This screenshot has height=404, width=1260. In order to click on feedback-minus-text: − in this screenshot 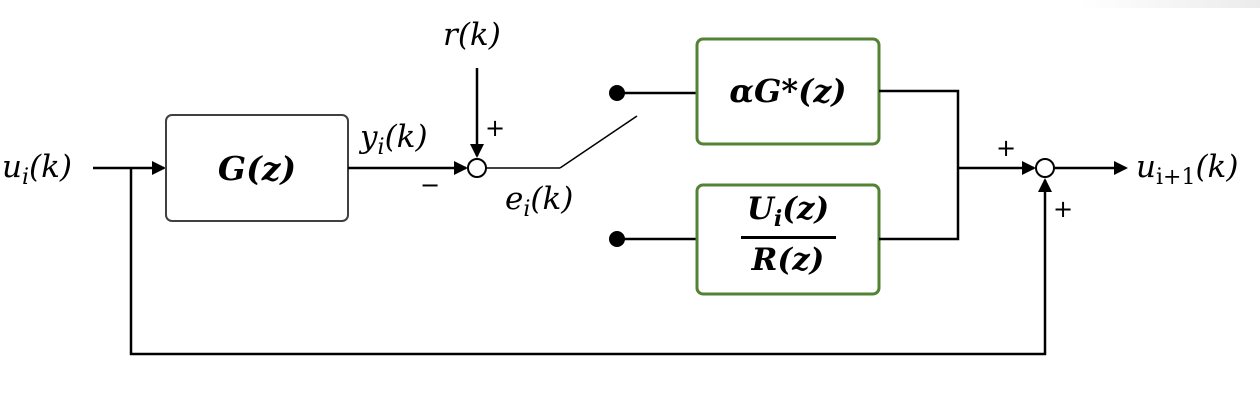, I will do `click(430, 185)`.